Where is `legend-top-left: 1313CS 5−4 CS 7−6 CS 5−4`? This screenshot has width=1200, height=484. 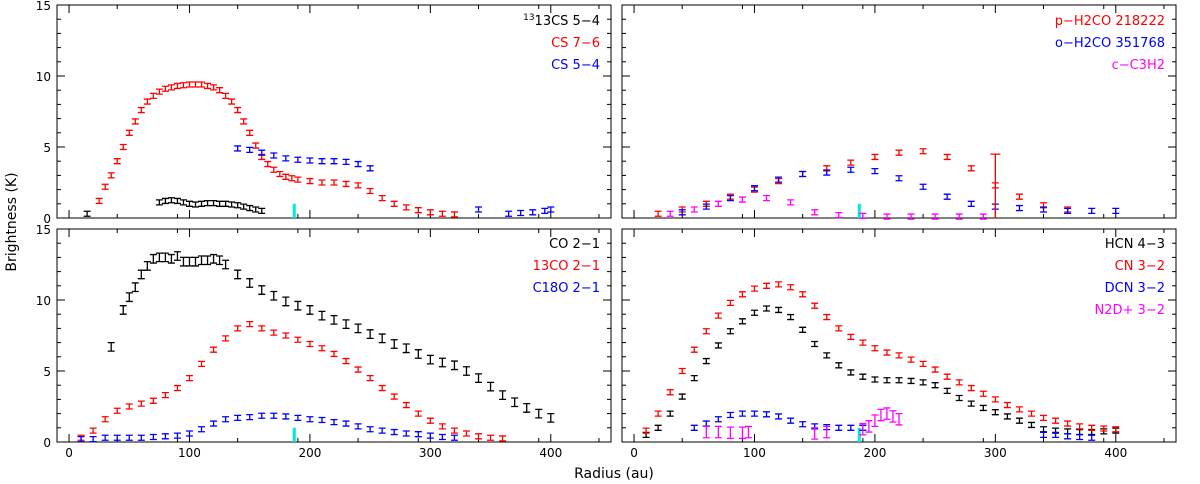 legend-top-left: 1313CS 5−4 CS 7−6 CS 5−4 is located at coordinates (561, 43).